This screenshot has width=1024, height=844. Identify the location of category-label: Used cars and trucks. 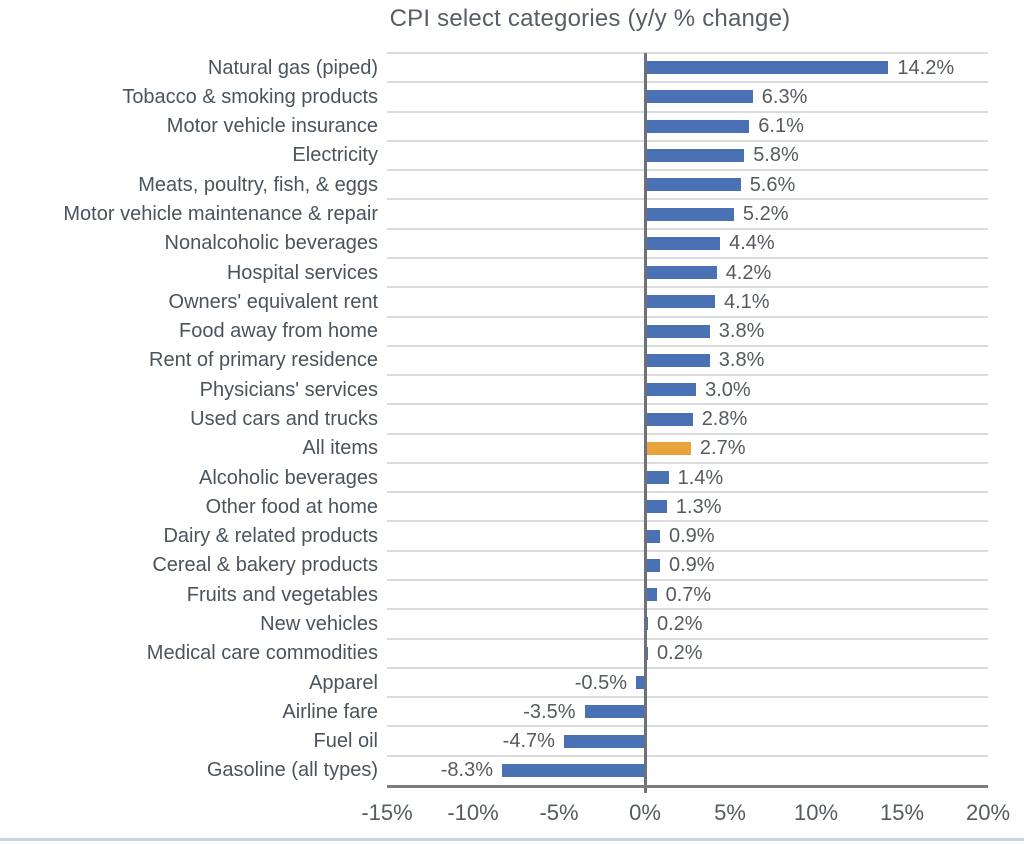
(284, 419).